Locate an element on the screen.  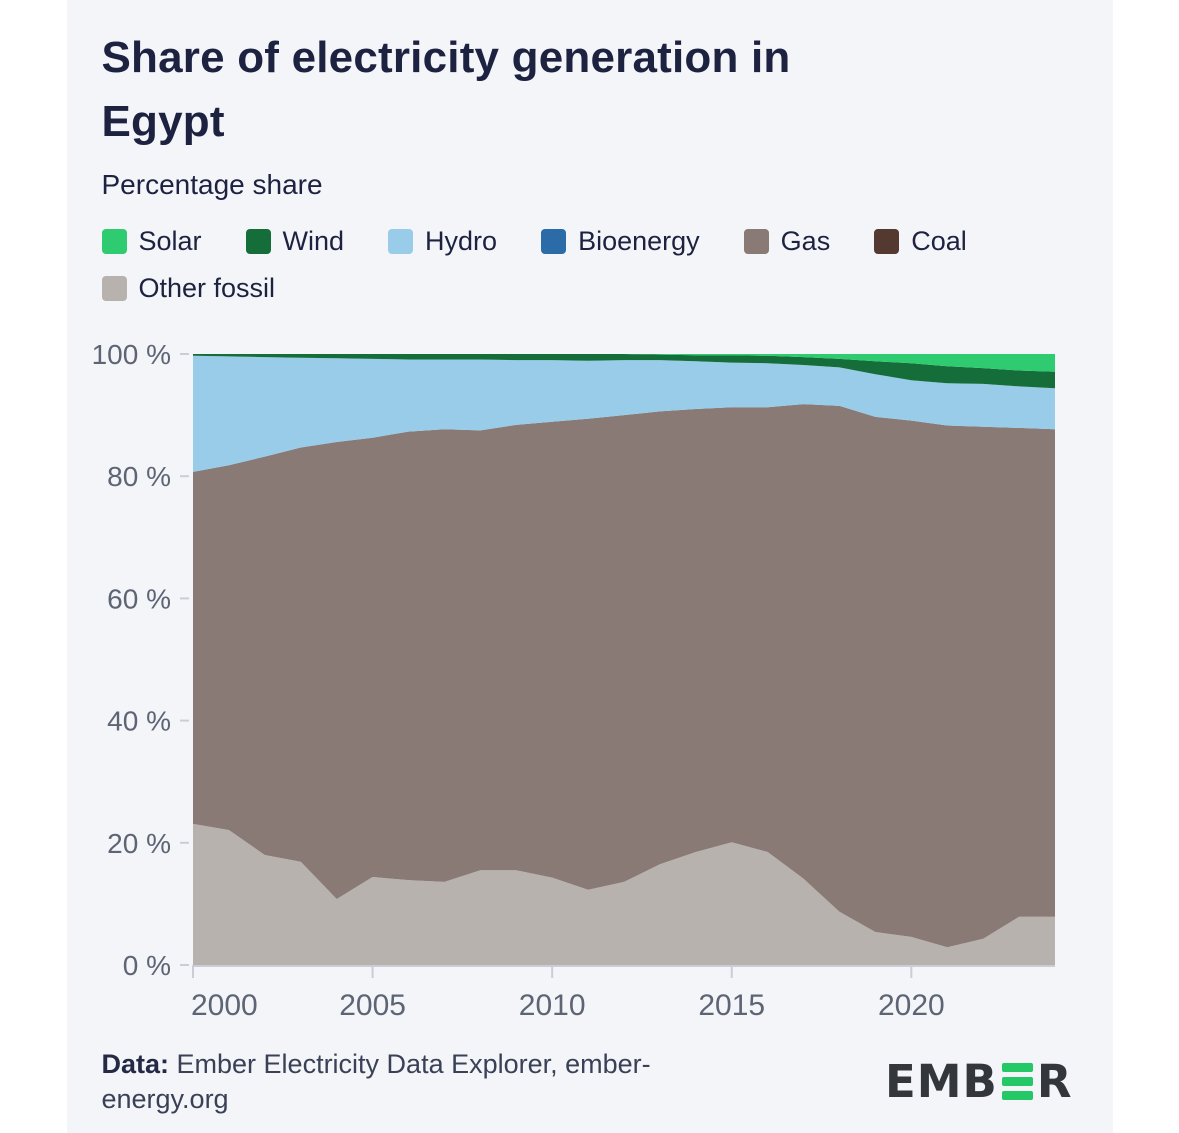
legend-label: Coal is located at coordinates (939, 241).